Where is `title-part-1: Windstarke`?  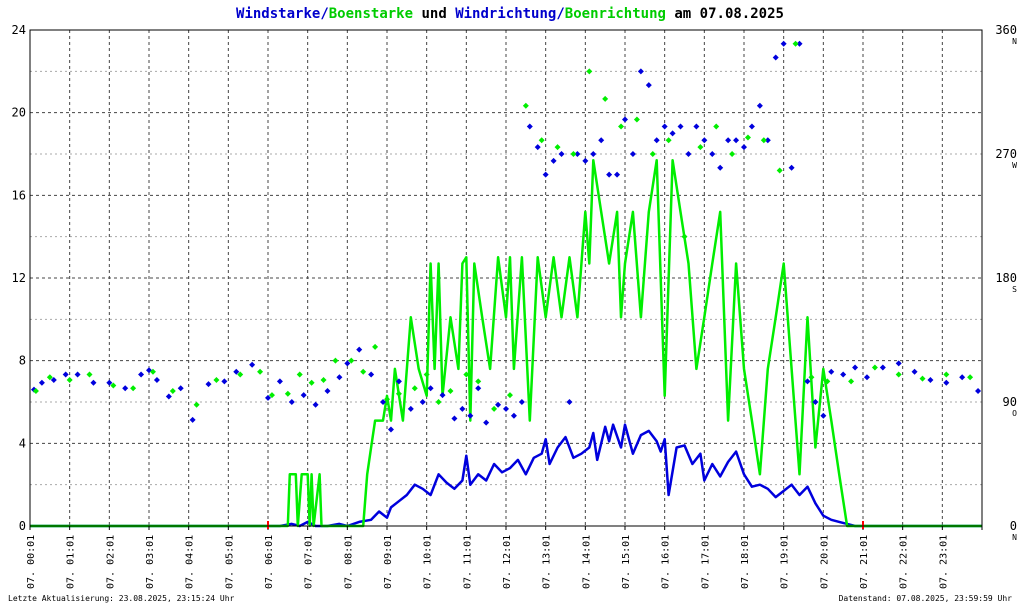
title-part-1: Windstarke is located at coordinates (278, 14).